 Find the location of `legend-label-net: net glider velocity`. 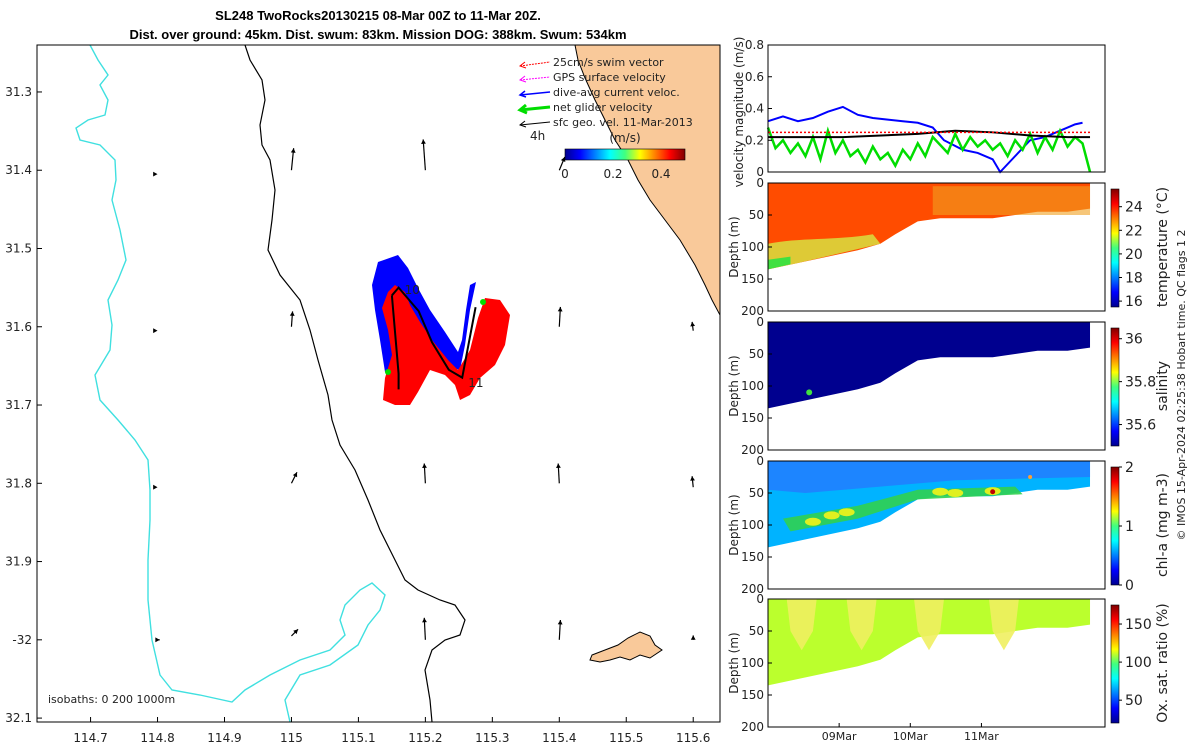

legend-label-net: net glider velocity is located at coordinates (603, 107).